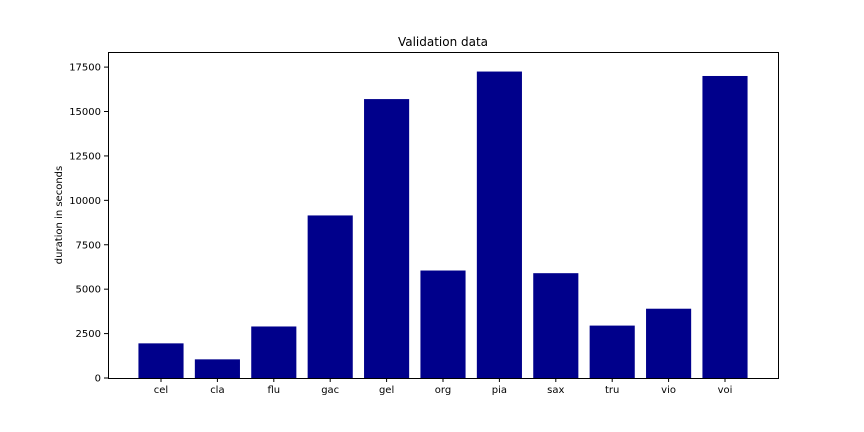  I want to click on bar-tru, so click(612, 351).